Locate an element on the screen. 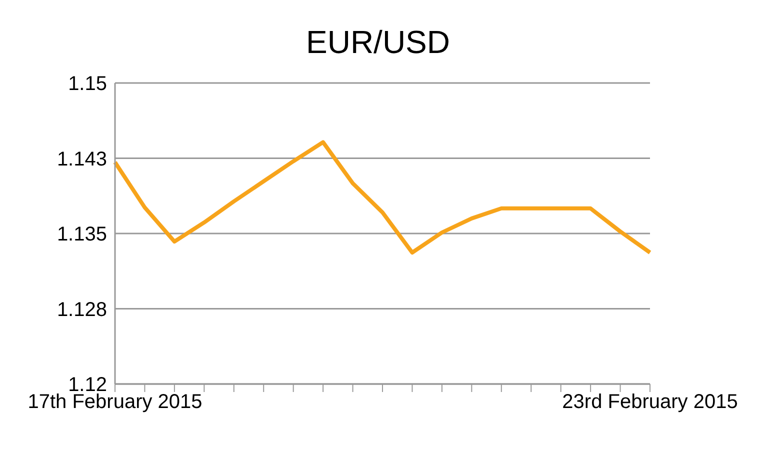 This screenshot has width=770, height=452. y-tick-label: 1.15 is located at coordinates (87, 84).